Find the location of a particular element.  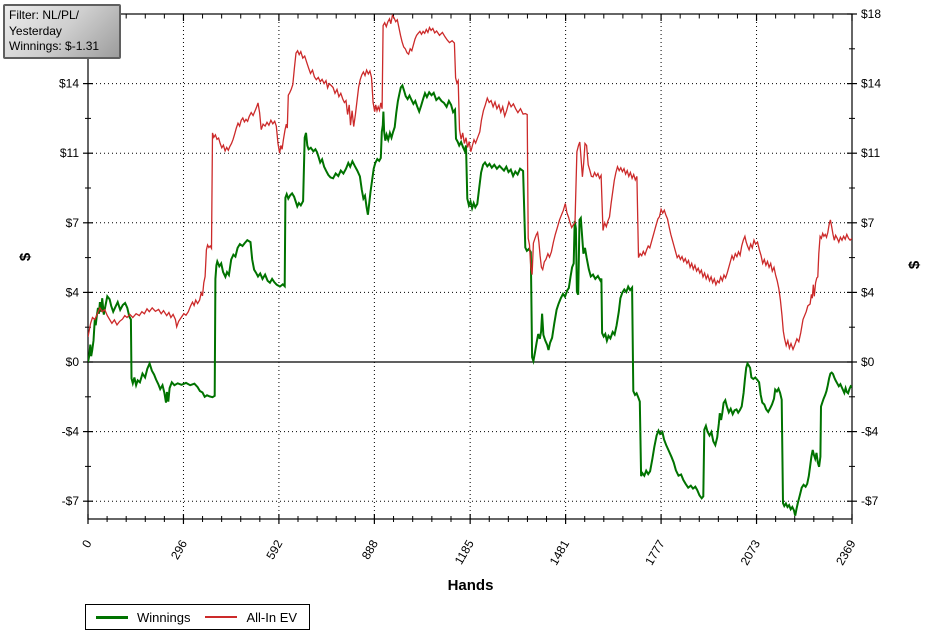

allin-ev-line-swatch is located at coordinates (221, 617).